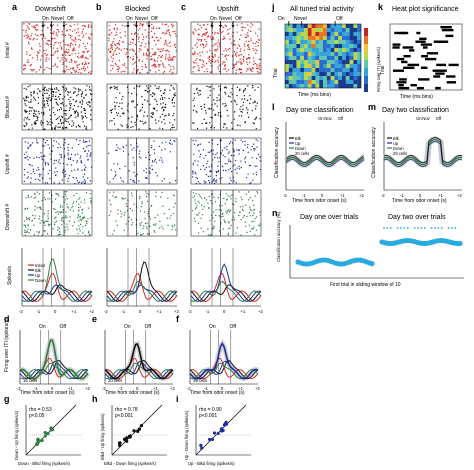 The height and width of the screenshot is (470, 474). I want to click on rho-label: rho = 0.53, so click(40, 410).